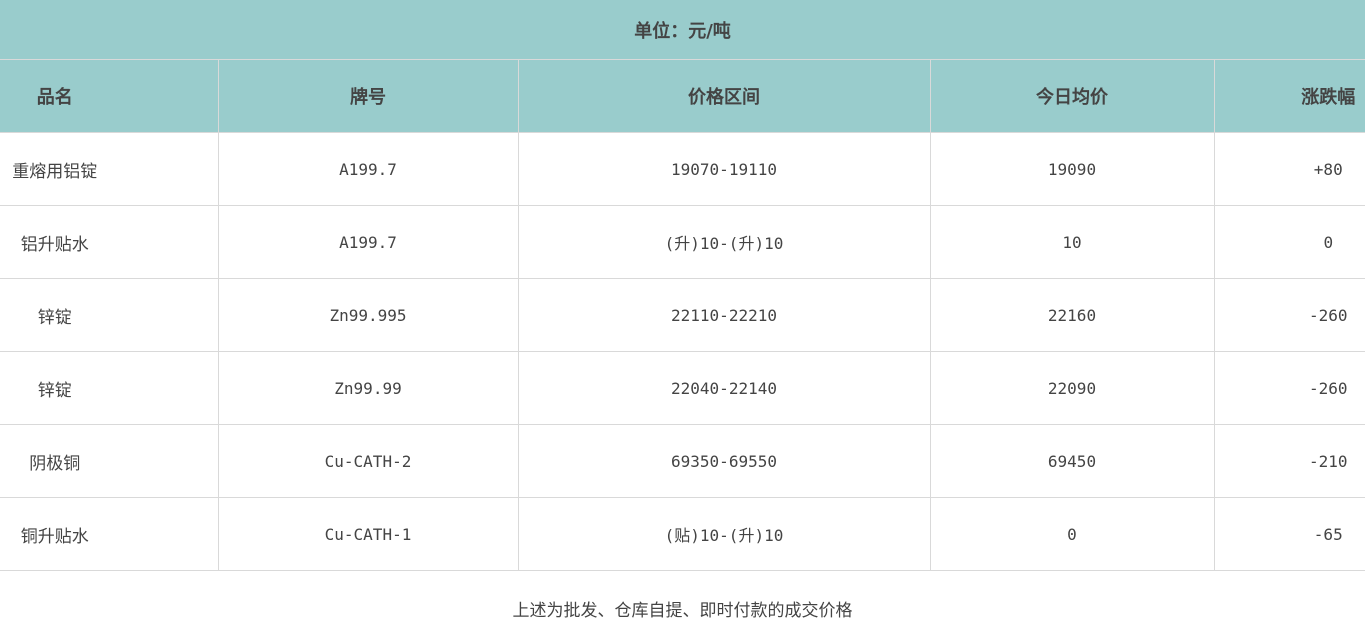 The height and width of the screenshot is (630, 1365). I want to click on cell-grade: Zn99.99, so click(368, 388).